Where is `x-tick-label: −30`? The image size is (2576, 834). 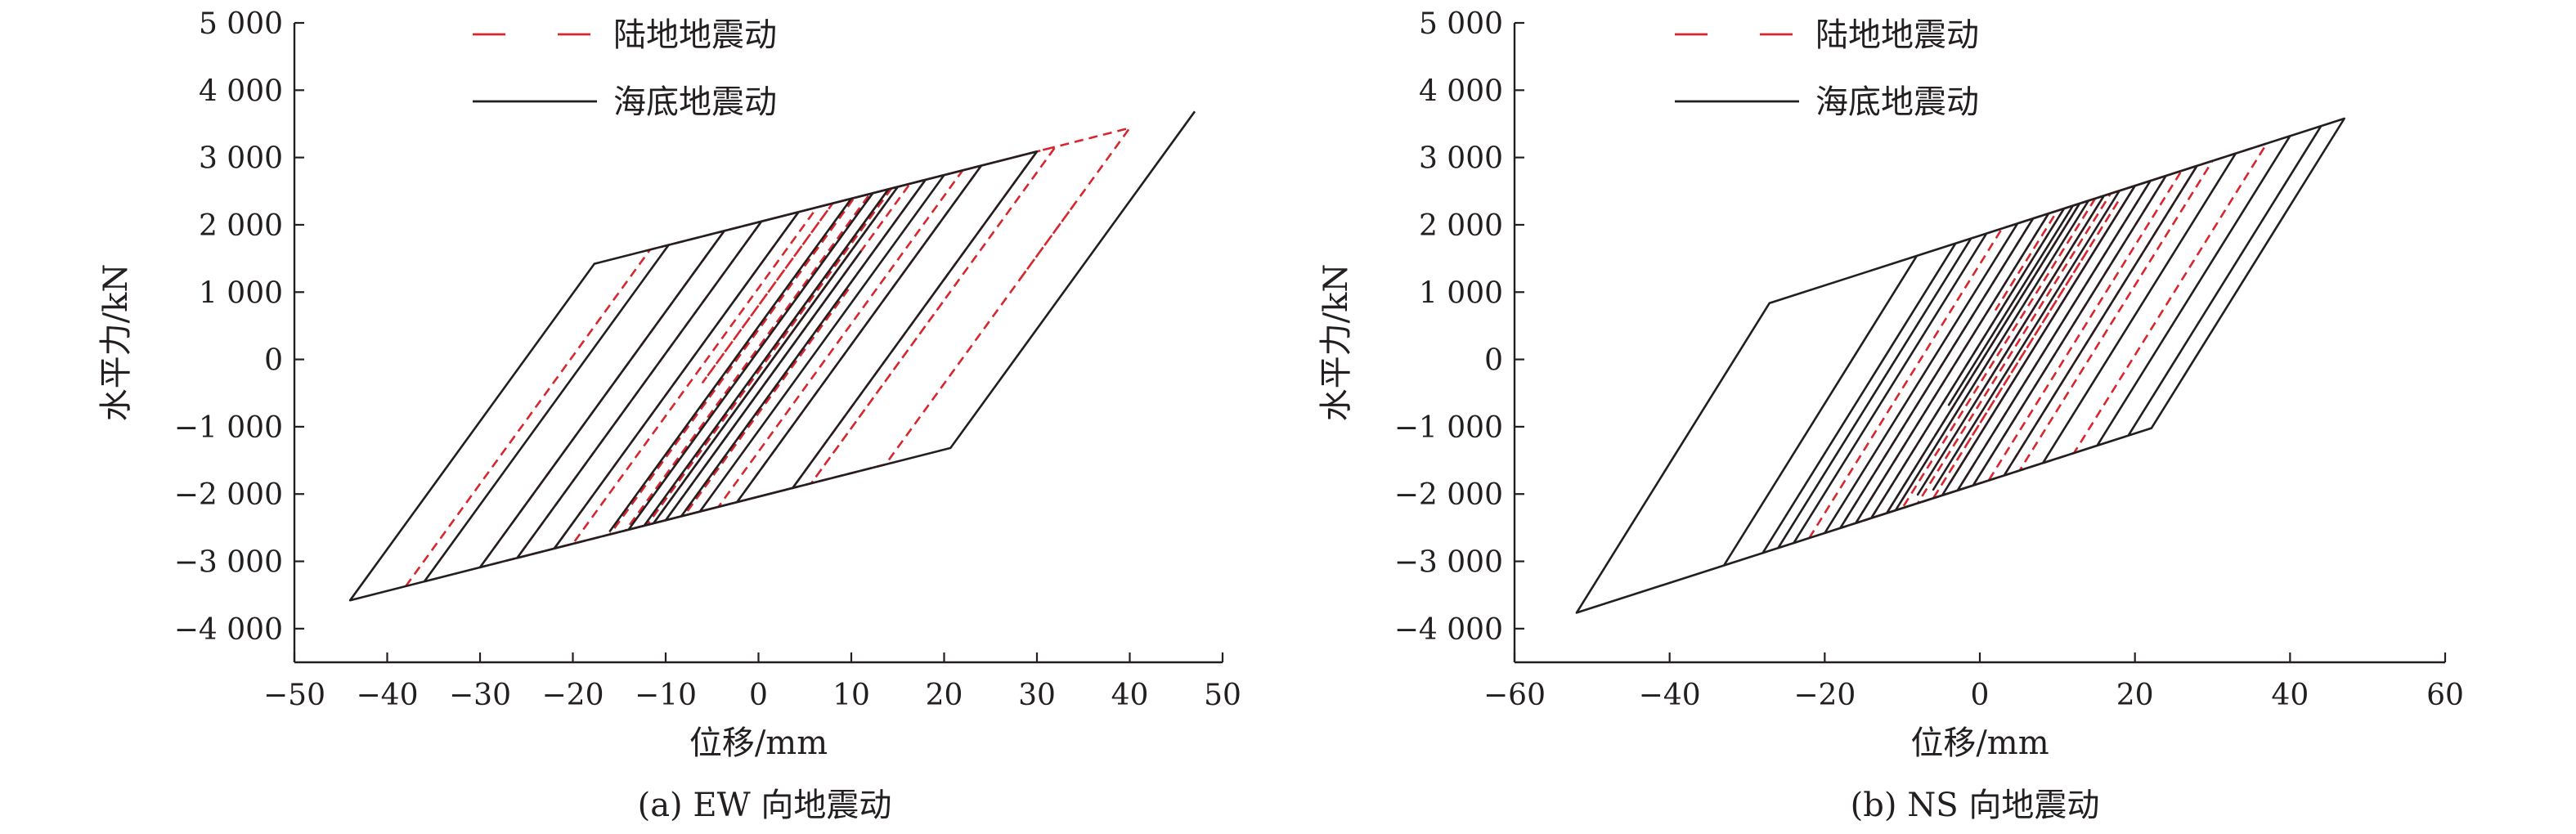 x-tick-label: −30 is located at coordinates (480, 695).